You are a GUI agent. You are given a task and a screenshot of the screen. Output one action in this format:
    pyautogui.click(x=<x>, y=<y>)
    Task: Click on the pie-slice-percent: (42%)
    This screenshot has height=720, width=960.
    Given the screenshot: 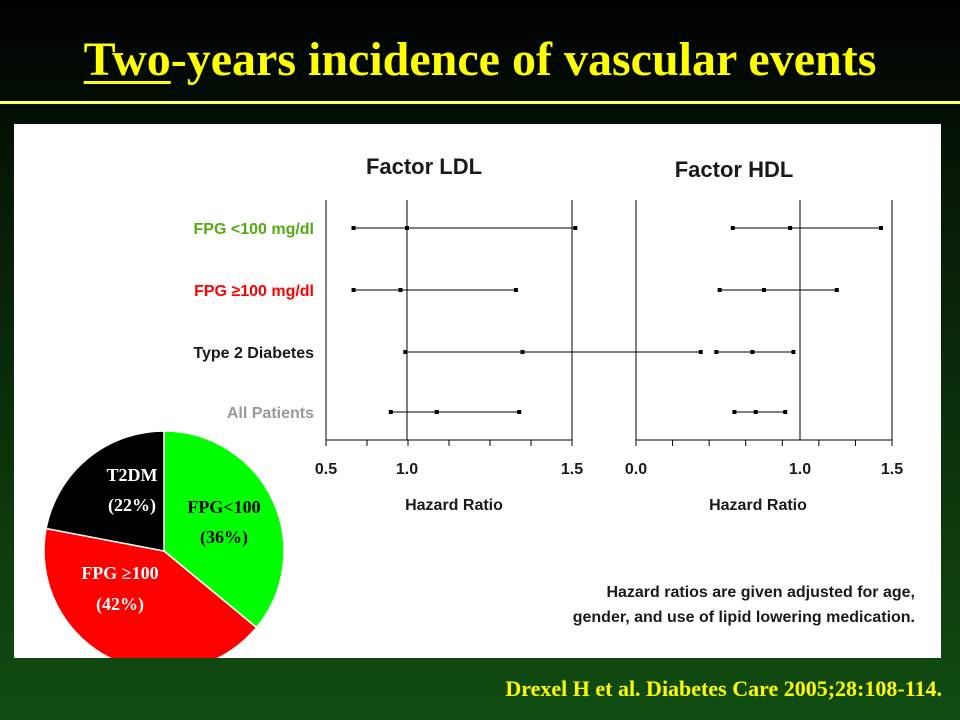 What is the action you would take?
    pyautogui.click(x=120, y=604)
    